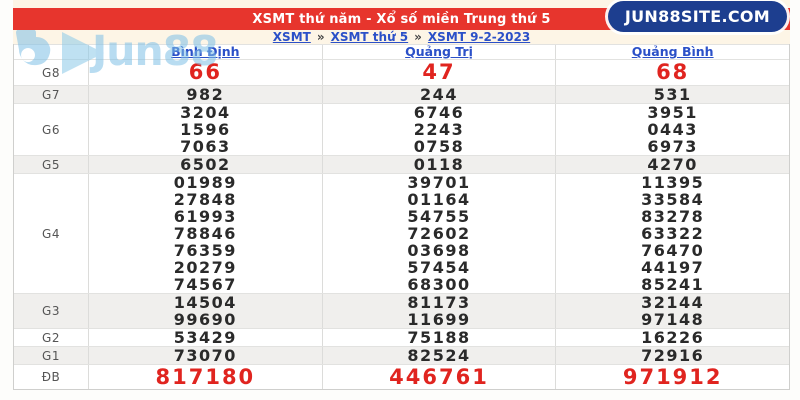  I want to click on result-number: 76470, so click(673, 250).